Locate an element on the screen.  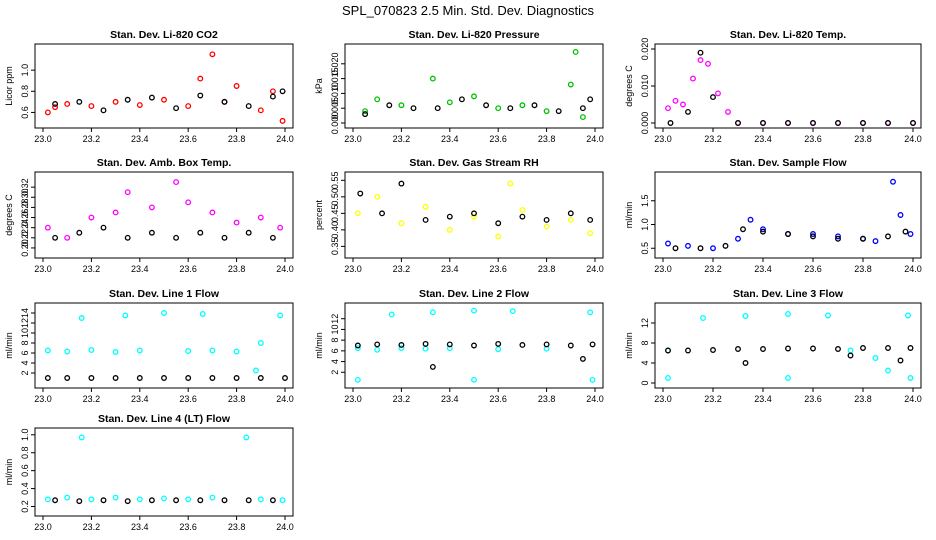
y-tick-label: 0.32 is located at coordinates (25, 187).